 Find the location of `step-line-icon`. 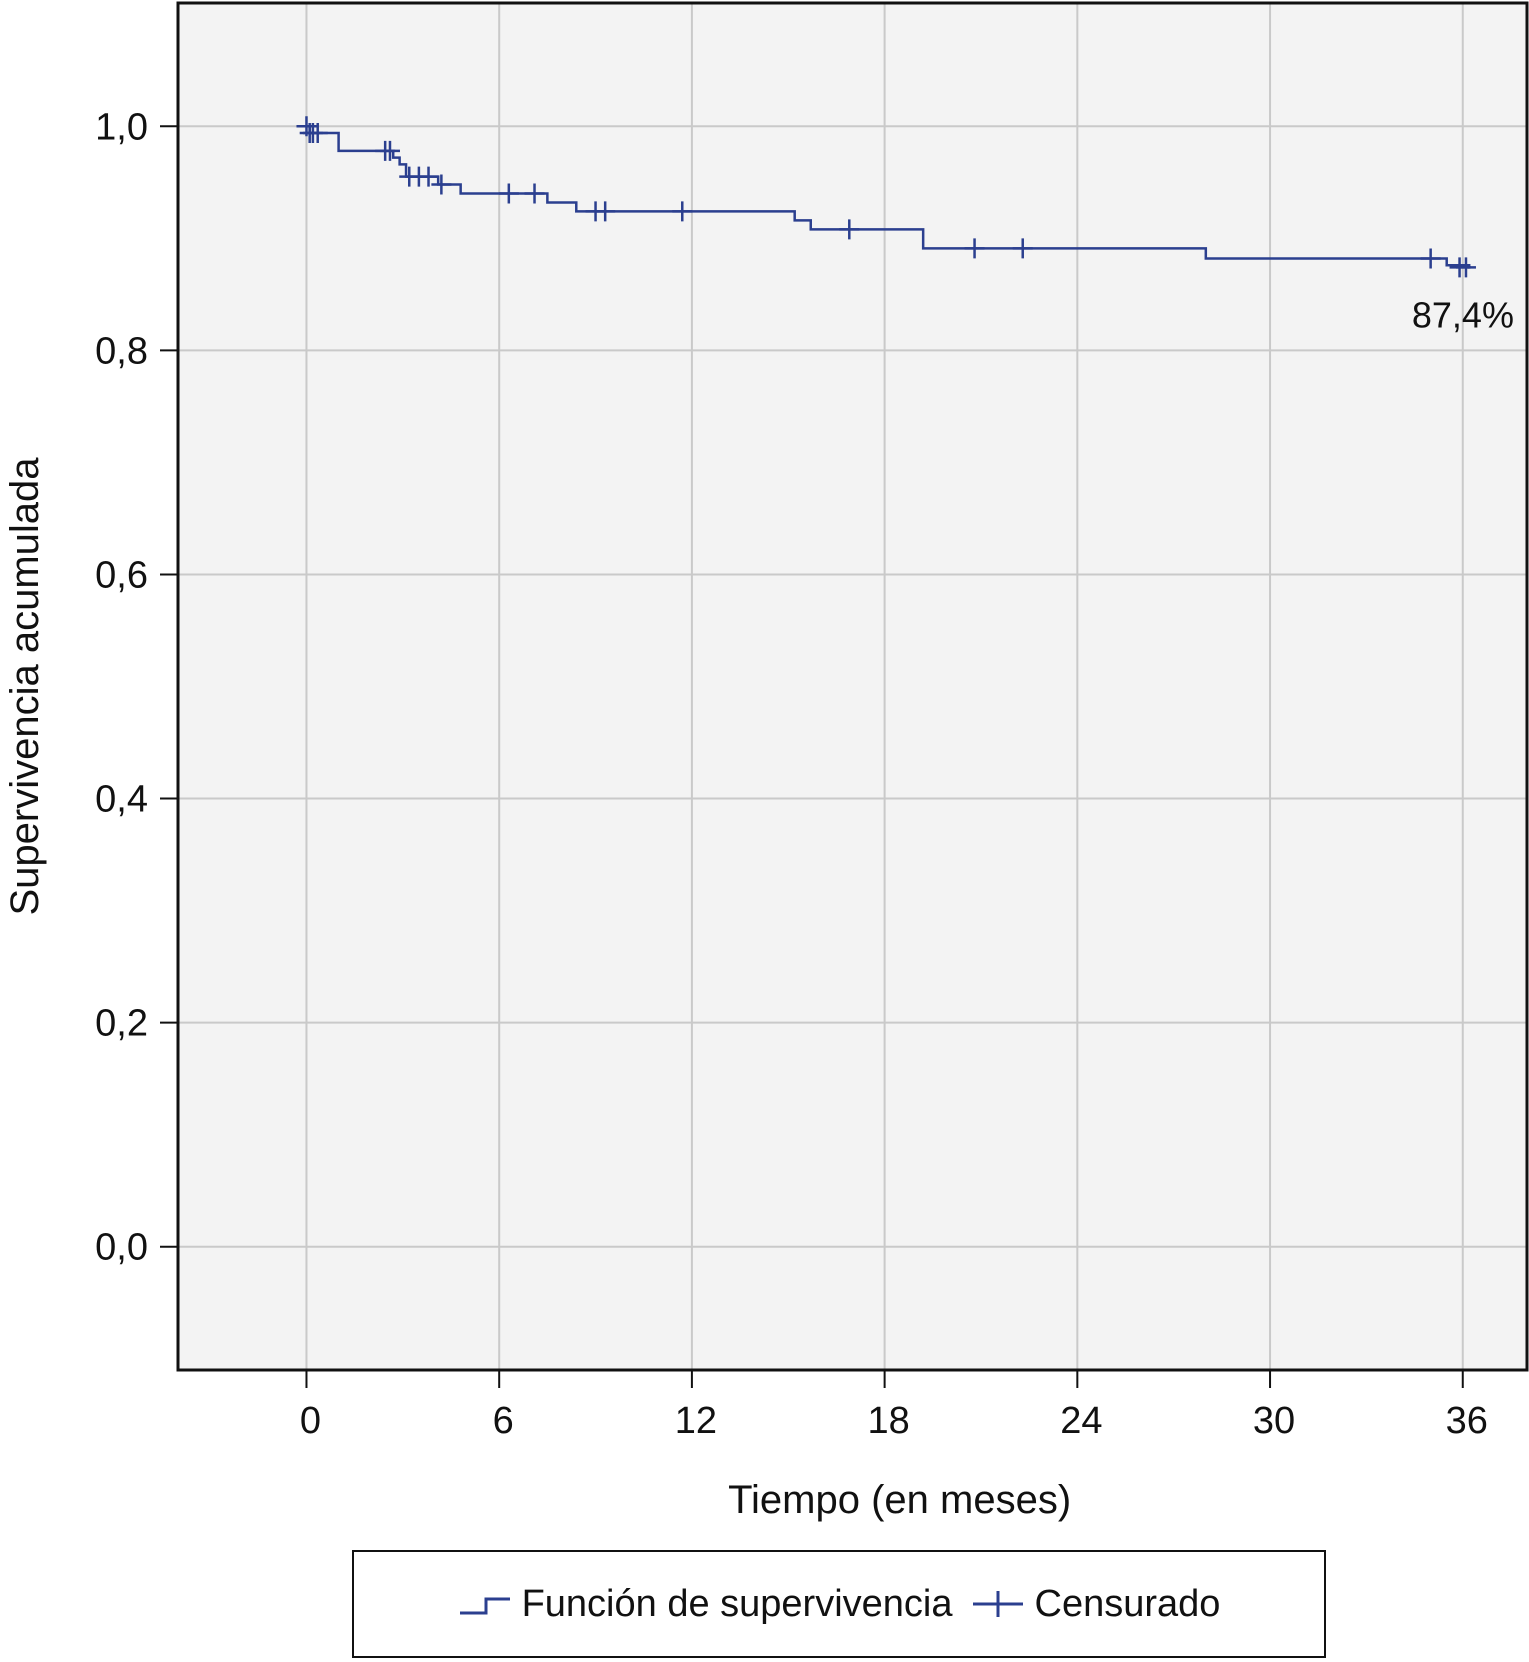

step-line-icon is located at coordinates (484, 1606).